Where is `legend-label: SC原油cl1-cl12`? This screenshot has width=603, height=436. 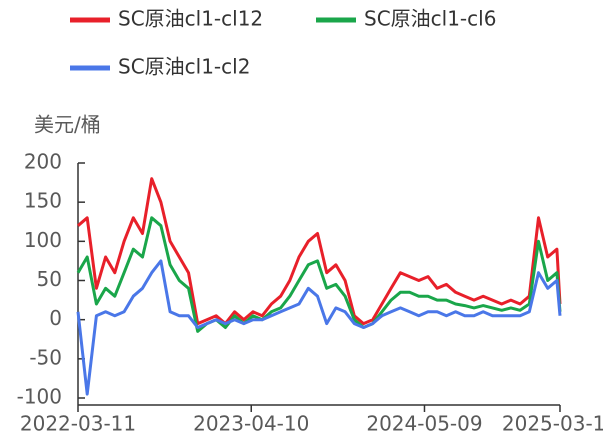
legend-label: SC原油cl1-cl12 is located at coordinates (190, 19).